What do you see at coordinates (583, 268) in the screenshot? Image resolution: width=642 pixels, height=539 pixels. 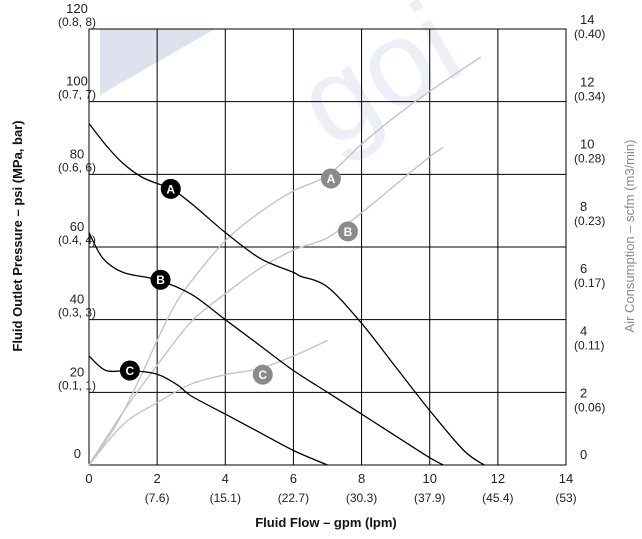 I see `y-right-tick-label: 6` at bounding box center [583, 268].